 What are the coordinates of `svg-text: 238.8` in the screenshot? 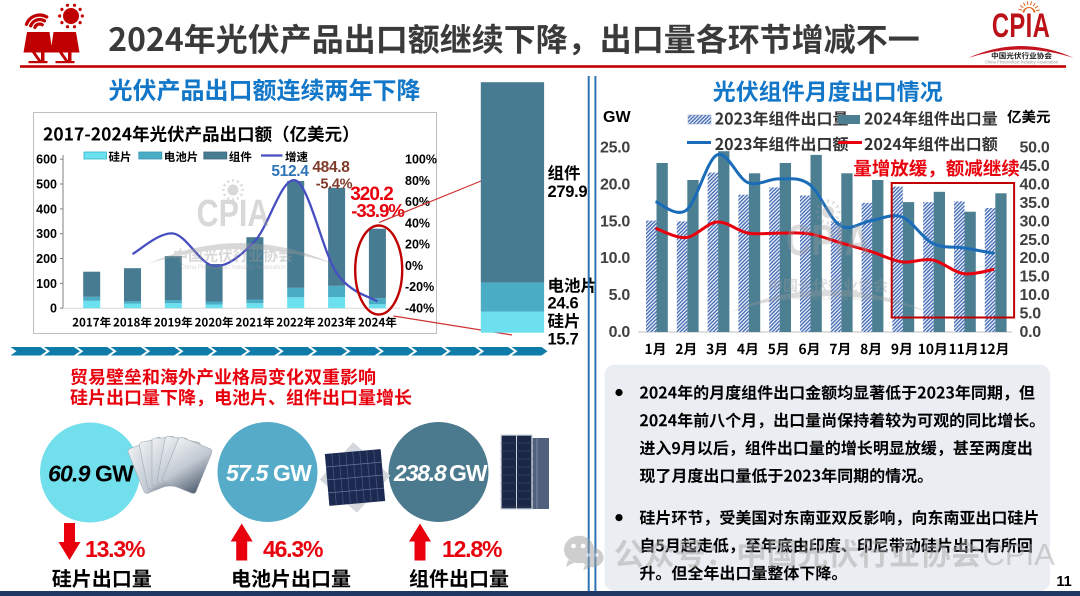 It's located at (420, 473).